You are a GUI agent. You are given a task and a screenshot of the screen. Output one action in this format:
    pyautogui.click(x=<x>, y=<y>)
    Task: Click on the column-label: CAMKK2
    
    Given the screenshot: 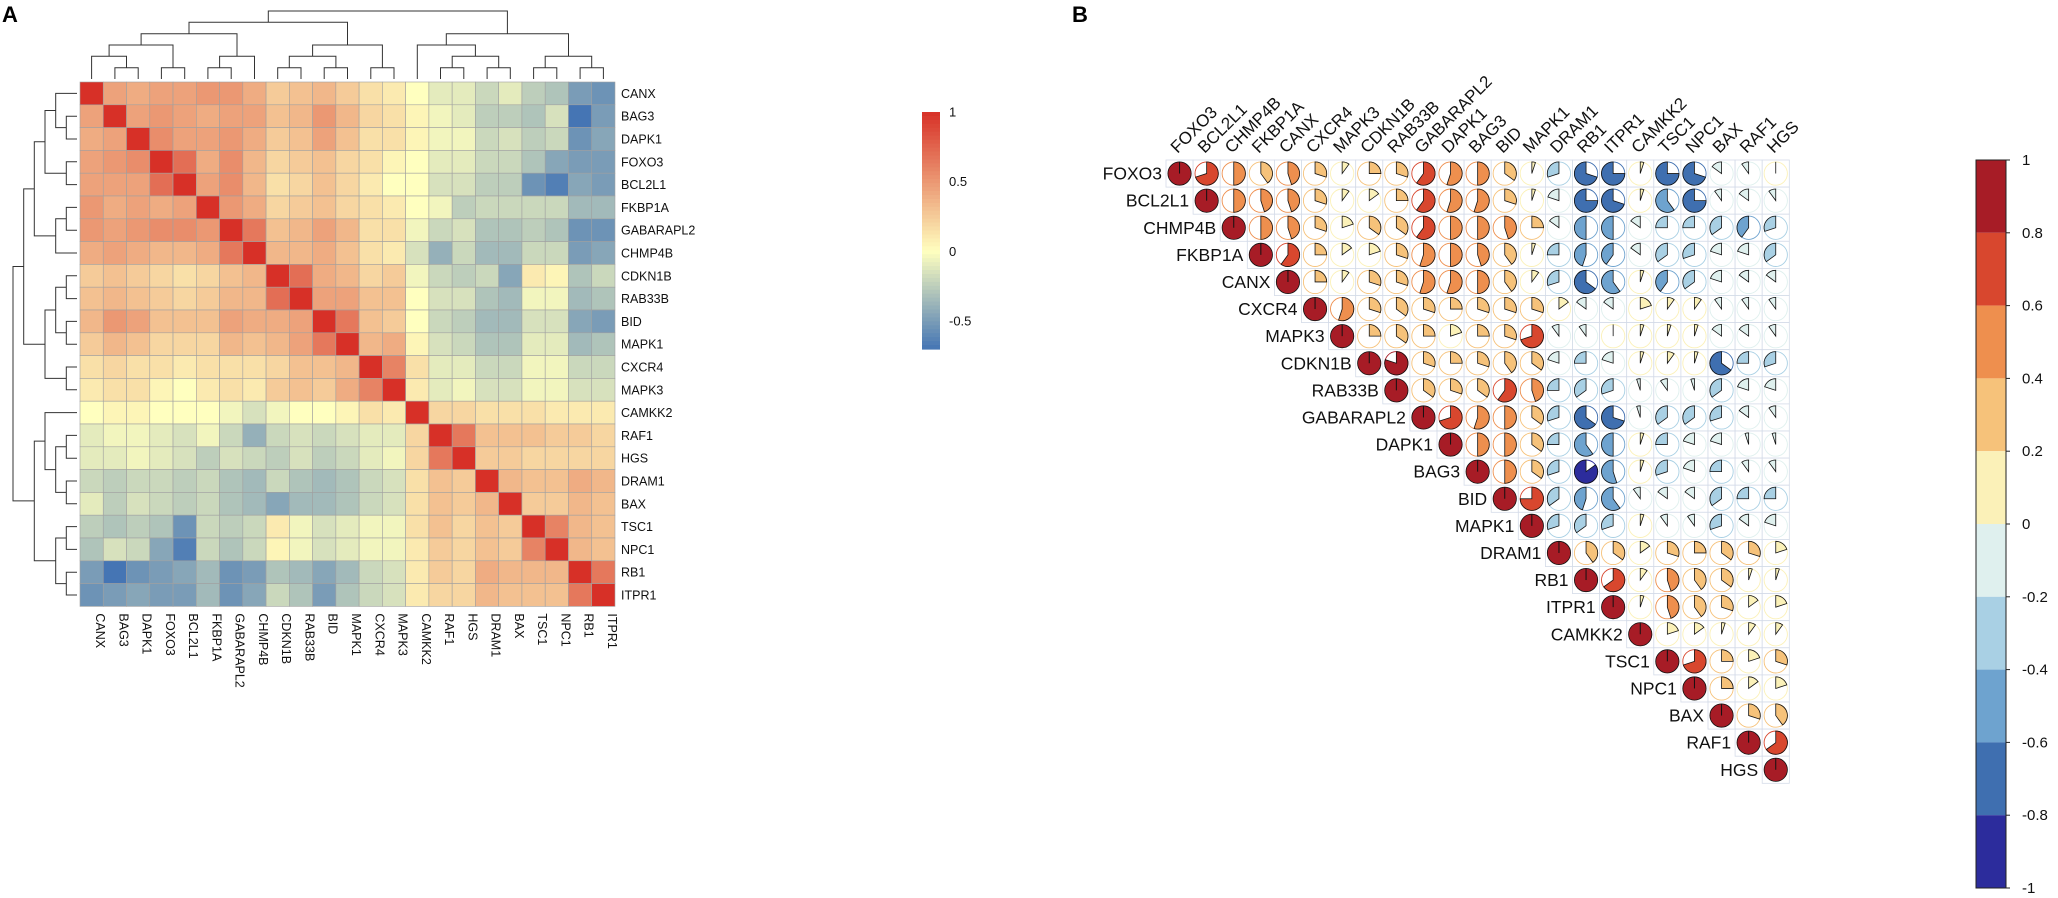 What is the action you would take?
    pyautogui.click(x=426, y=638)
    